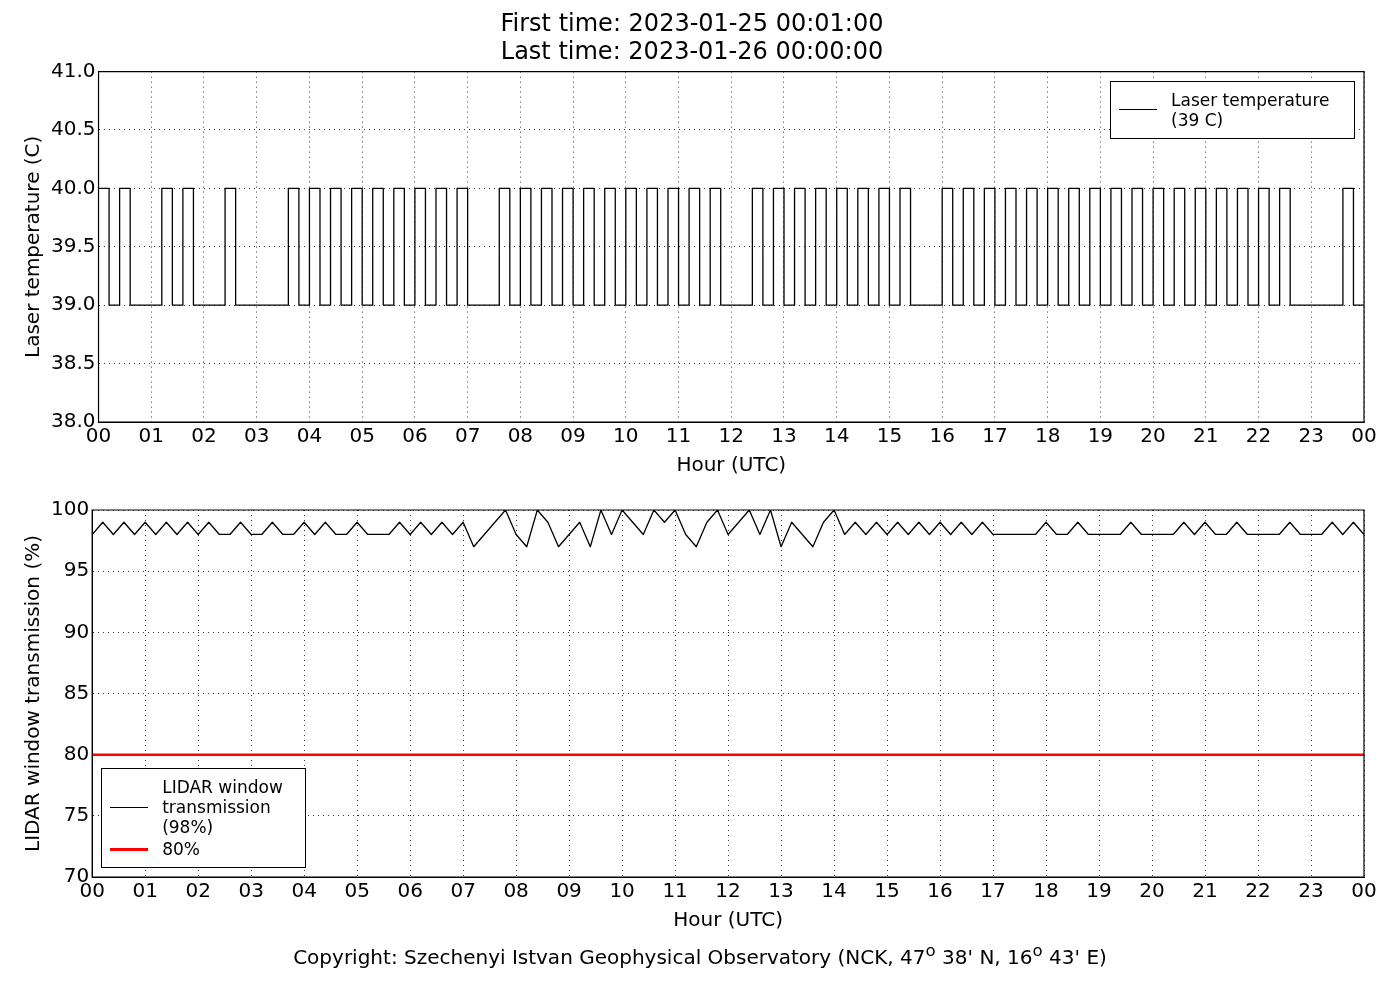 The width and height of the screenshot is (1400, 1000). I want to click on y-tick-label: 39.5, so click(73, 245).